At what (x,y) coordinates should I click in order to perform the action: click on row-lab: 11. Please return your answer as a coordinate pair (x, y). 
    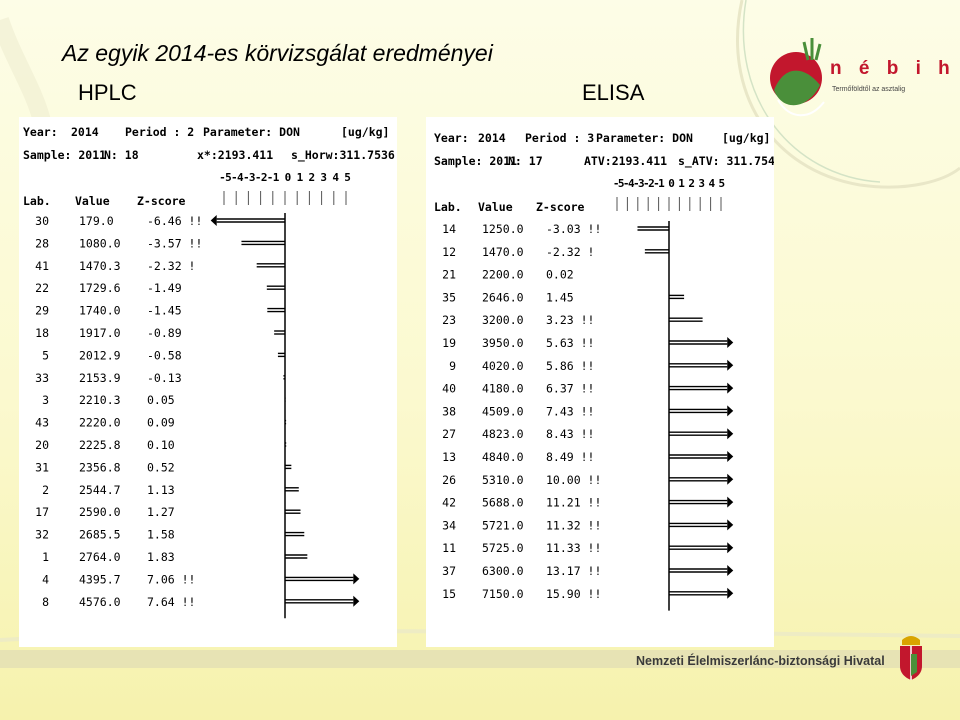
    Looking at the image, I should click on (449, 548).